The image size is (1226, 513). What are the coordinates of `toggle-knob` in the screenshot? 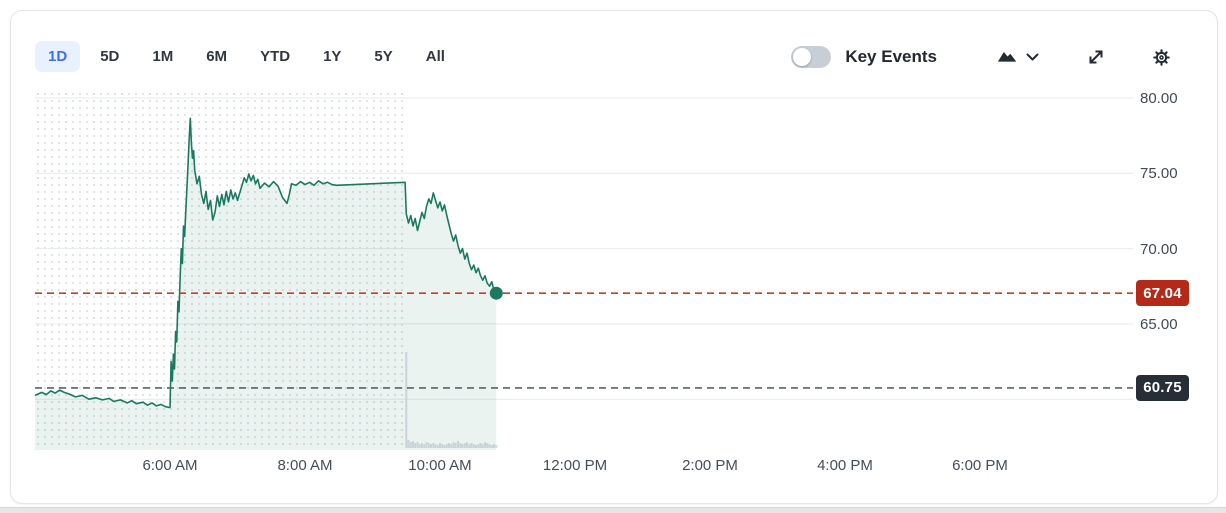 It's located at (802, 57).